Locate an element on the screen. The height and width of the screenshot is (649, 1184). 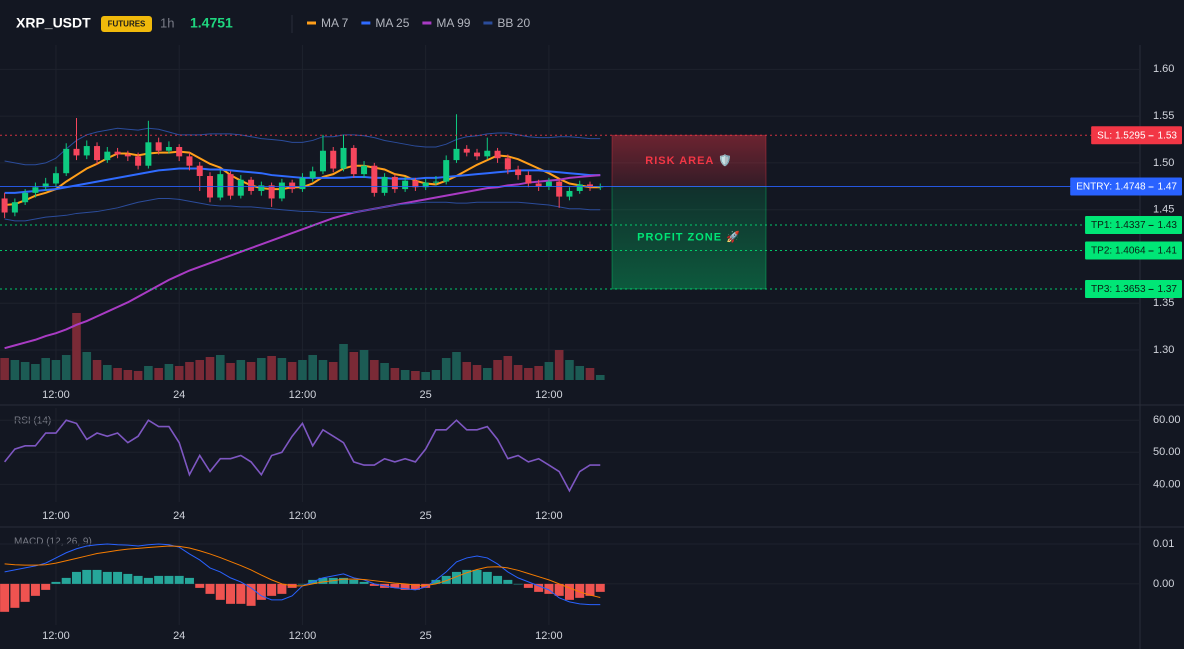
y-tick-label: 1.35 is located at coordinates (1163, 303).